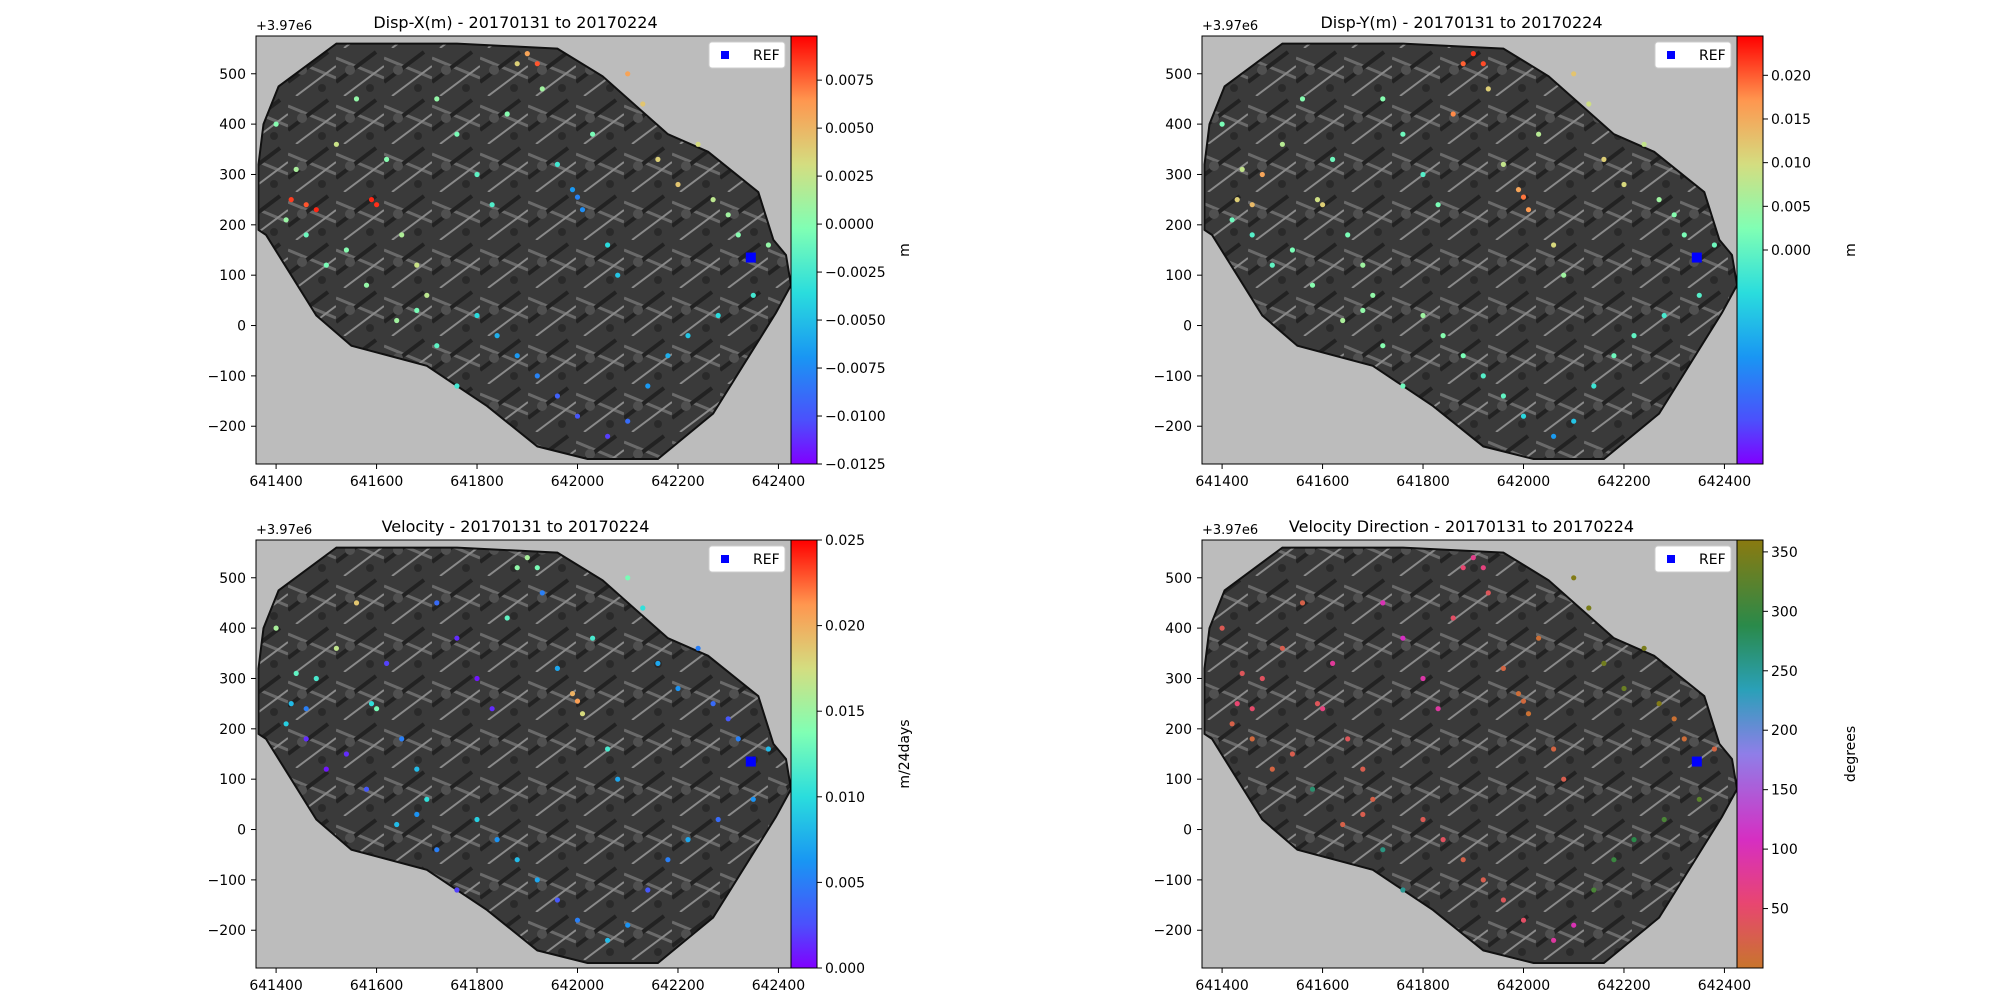 The height and width of the screenshot is (1000, 2000). Describe the element at coordinates (1322, 986) in the screenshot. I see `x-tick-label: 641600` at that location.